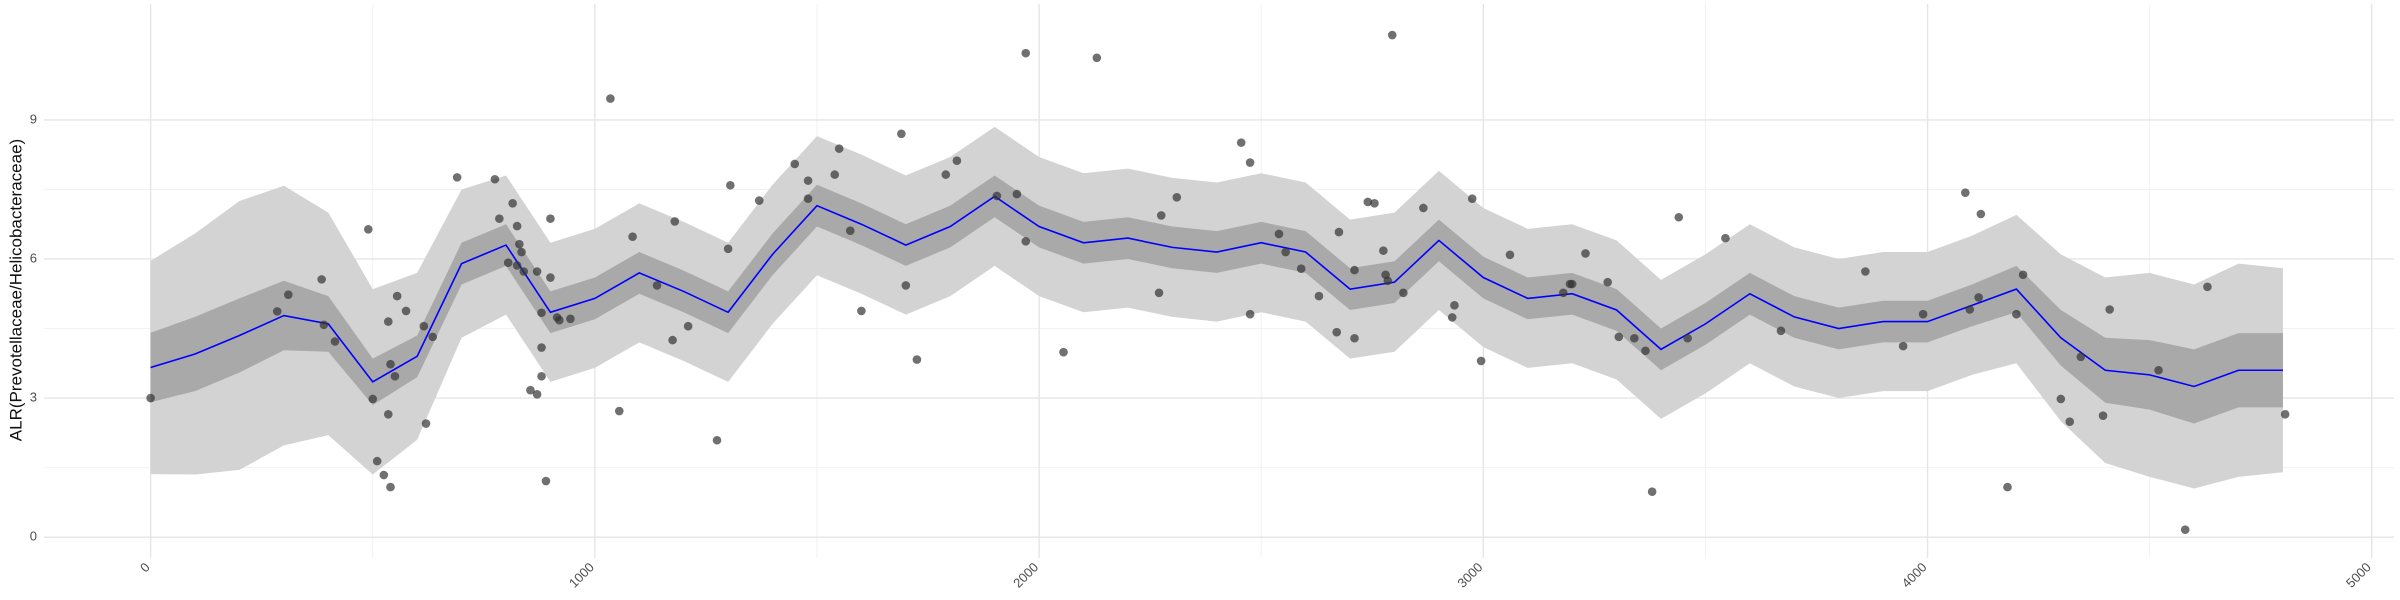 This screenshot has height=600, width=2400. Describe the element at coordinates (1469, 575) in the screenshot. I see `x-tick-label: 3000` at that location.